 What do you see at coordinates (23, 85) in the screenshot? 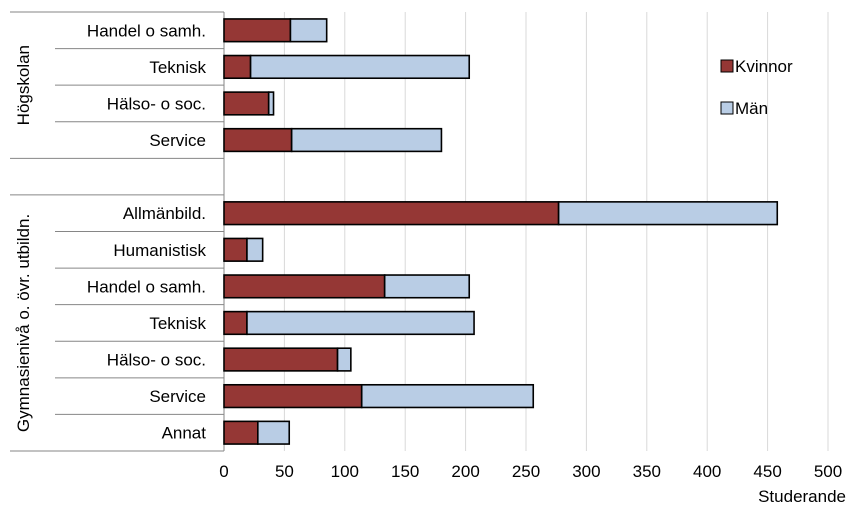
I see `group-label: Högskolan` at bounding box center [23, 85].